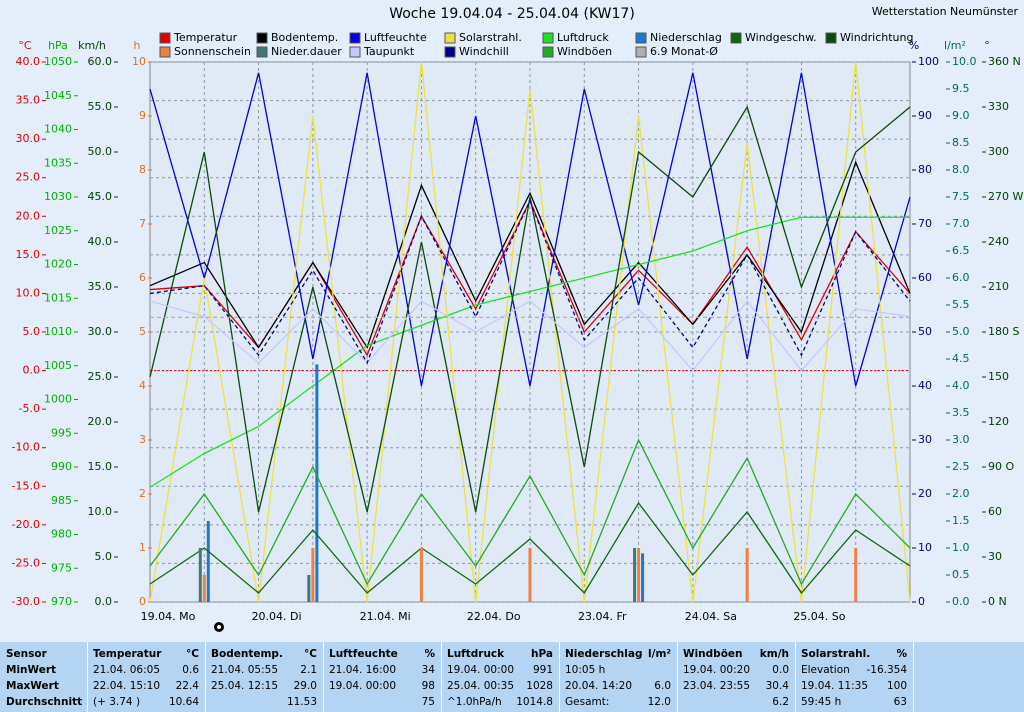  I want to click on tick-label: 1, so click(142, 547).